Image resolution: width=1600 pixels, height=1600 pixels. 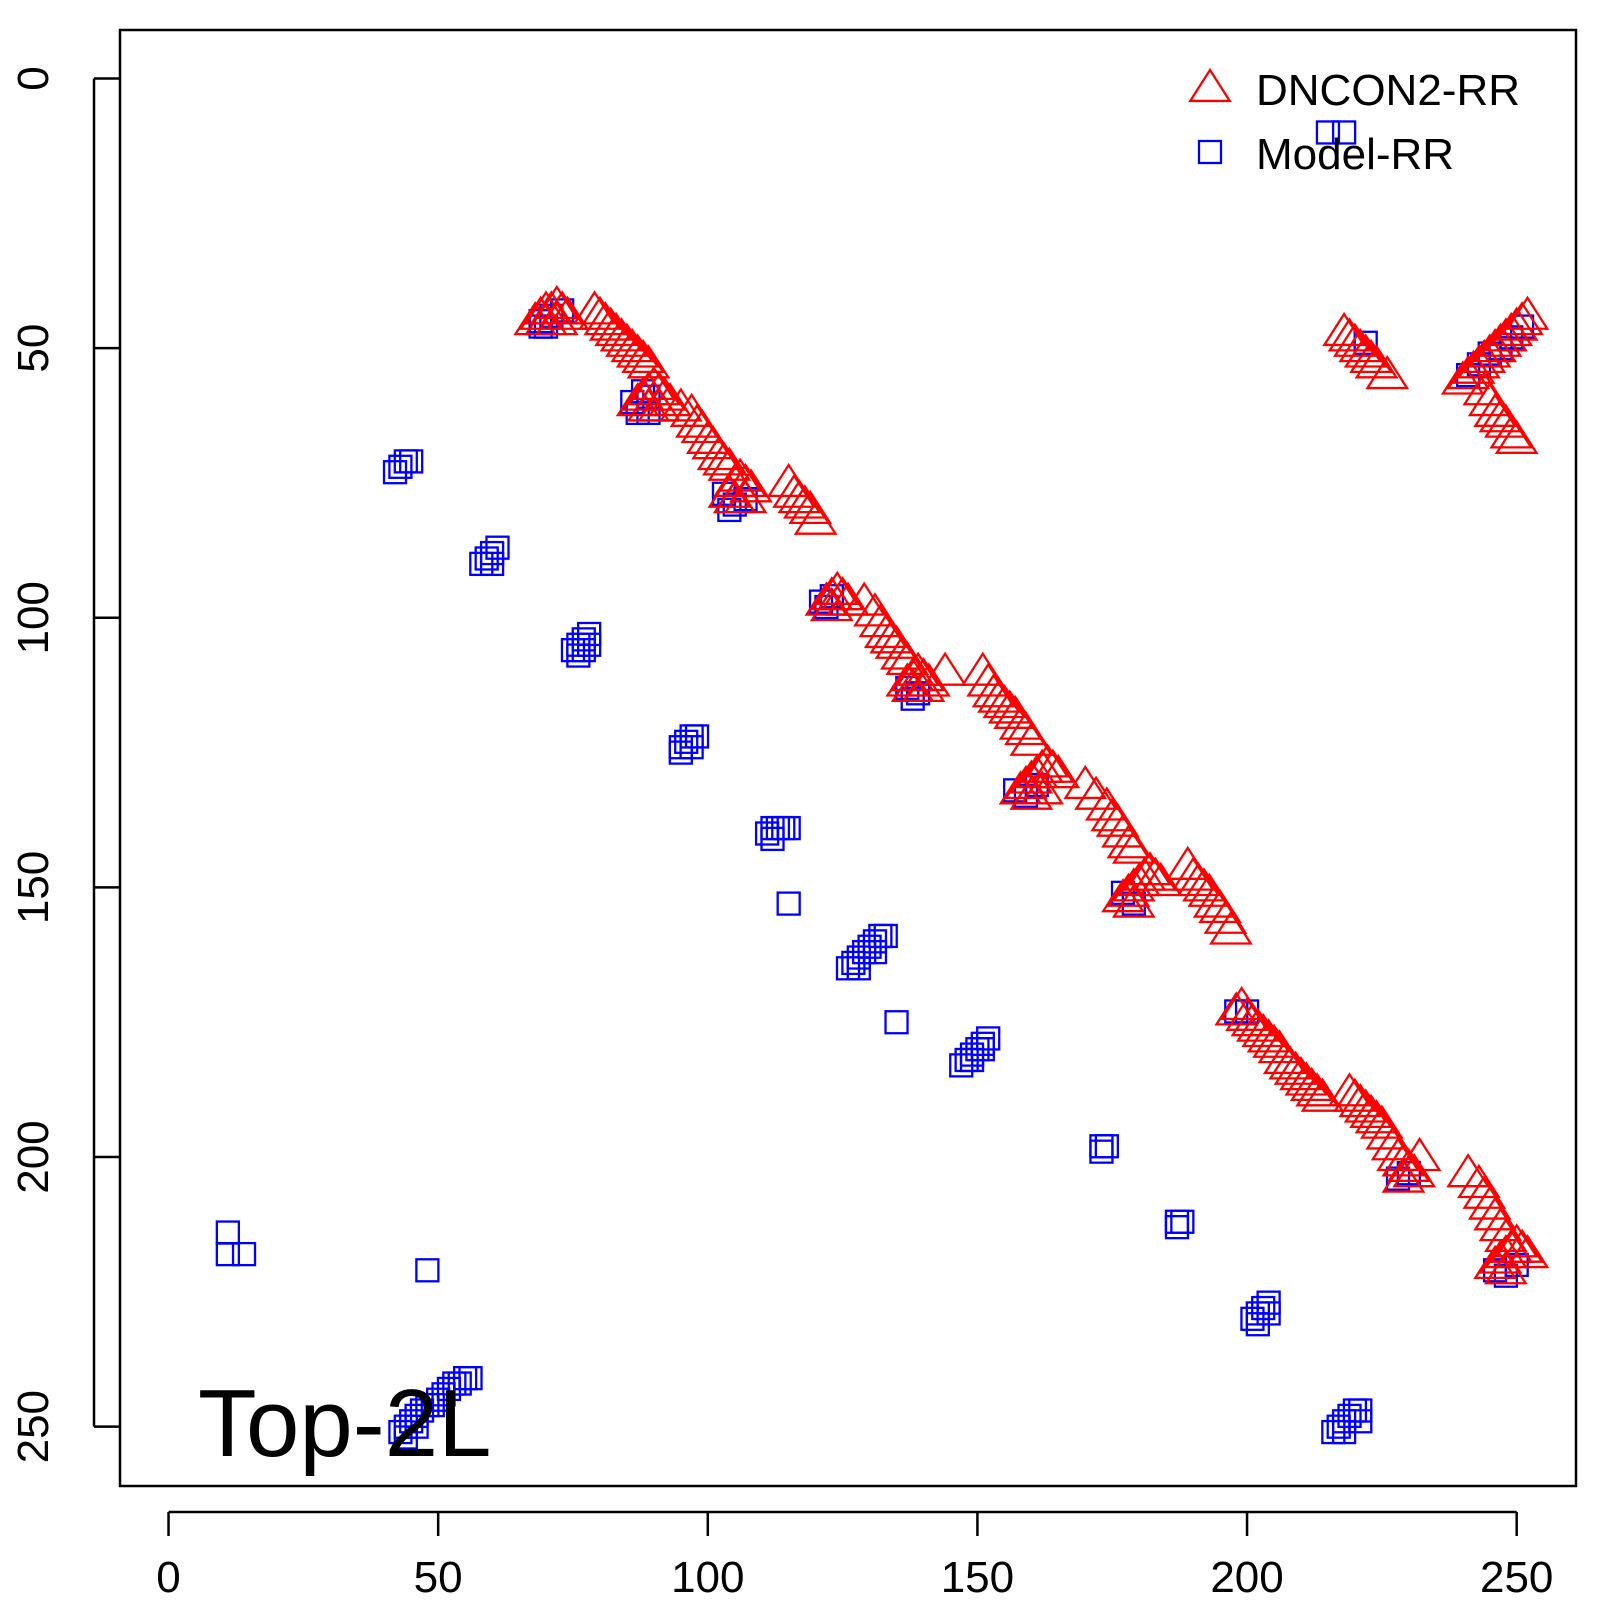 I want to click on x-tick-label: 0, so click(x=168, y=1576).